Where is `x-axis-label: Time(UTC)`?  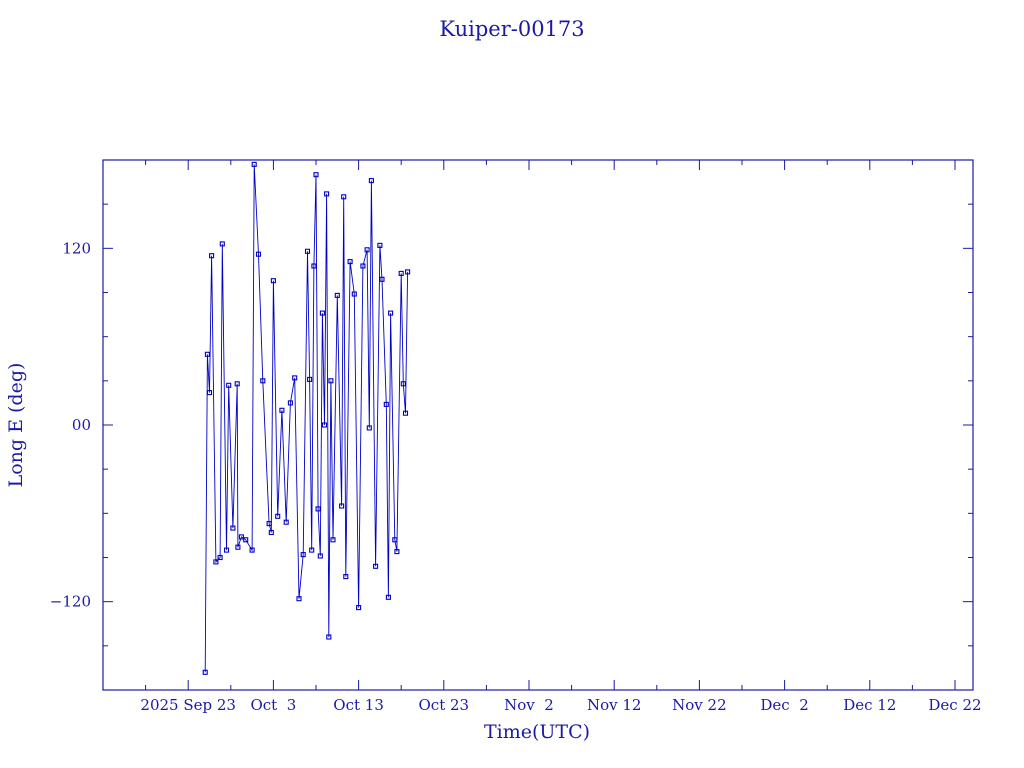 x-axis-label: Time(UTC) is located at coordinates (537, 732).